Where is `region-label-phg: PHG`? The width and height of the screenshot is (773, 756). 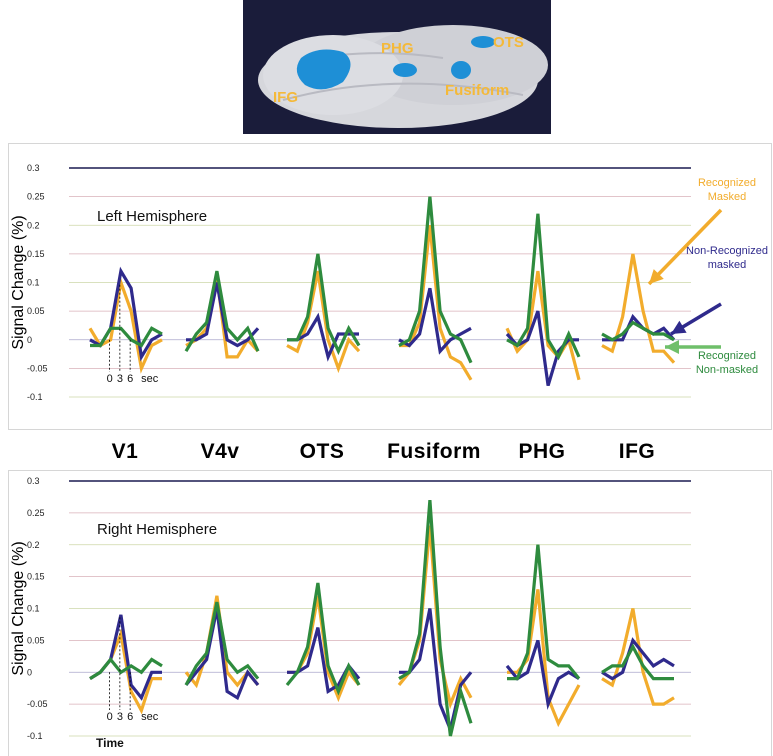
region-label-phg: PHG is located at coordinates (542, 451).